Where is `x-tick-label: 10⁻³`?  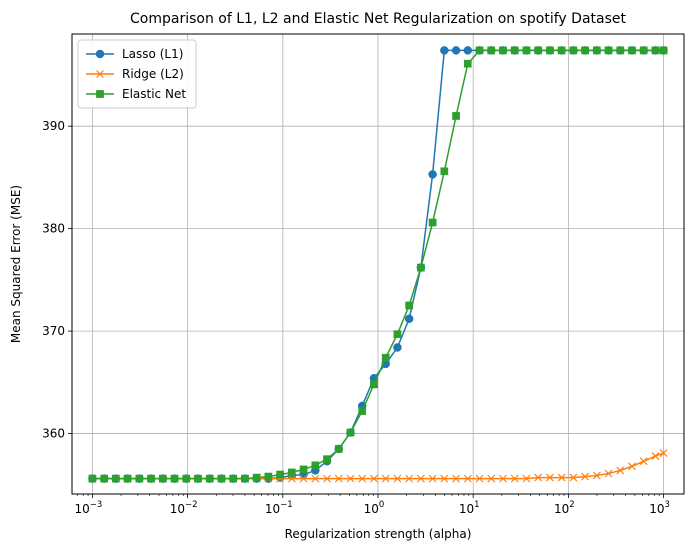
x-tick-label: 10⁻³ is located at coordinates (89, 508).